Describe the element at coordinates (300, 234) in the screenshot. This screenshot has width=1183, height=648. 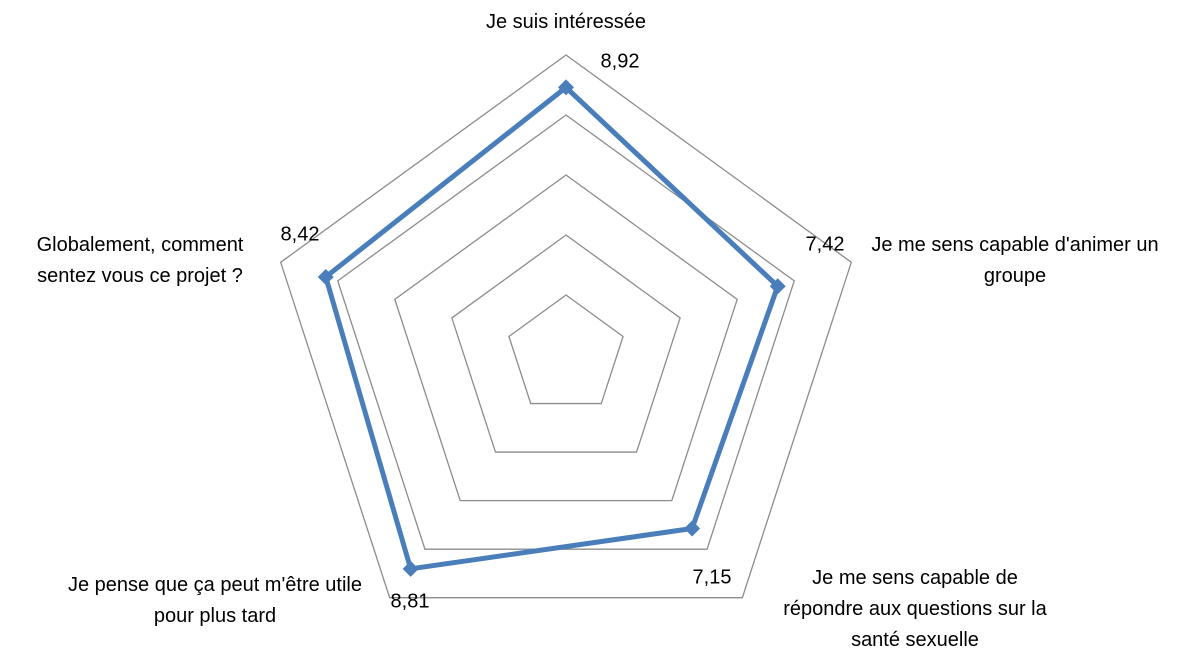
I see `data-label: 8,42` at that location.